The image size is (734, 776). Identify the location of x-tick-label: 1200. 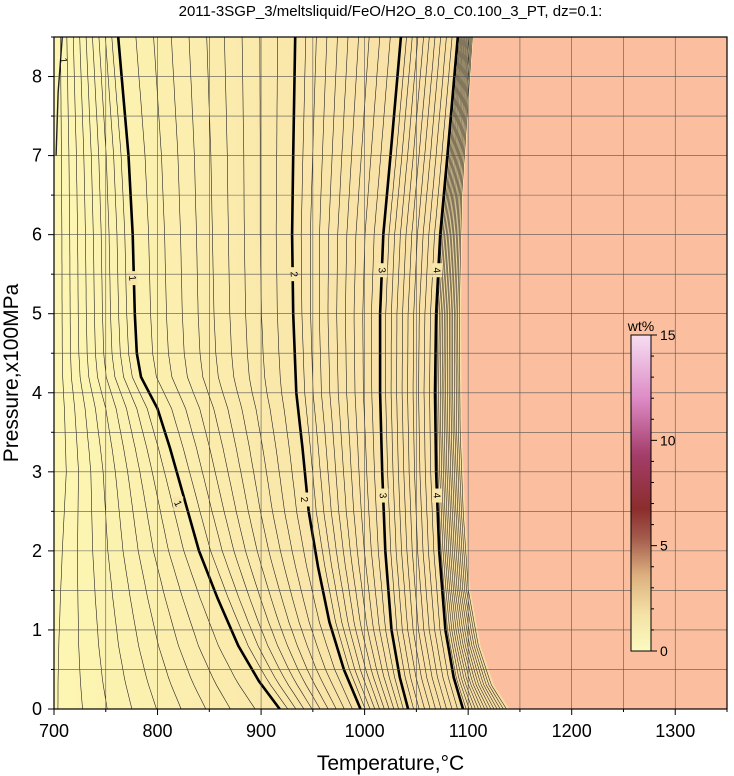
(572, 731).